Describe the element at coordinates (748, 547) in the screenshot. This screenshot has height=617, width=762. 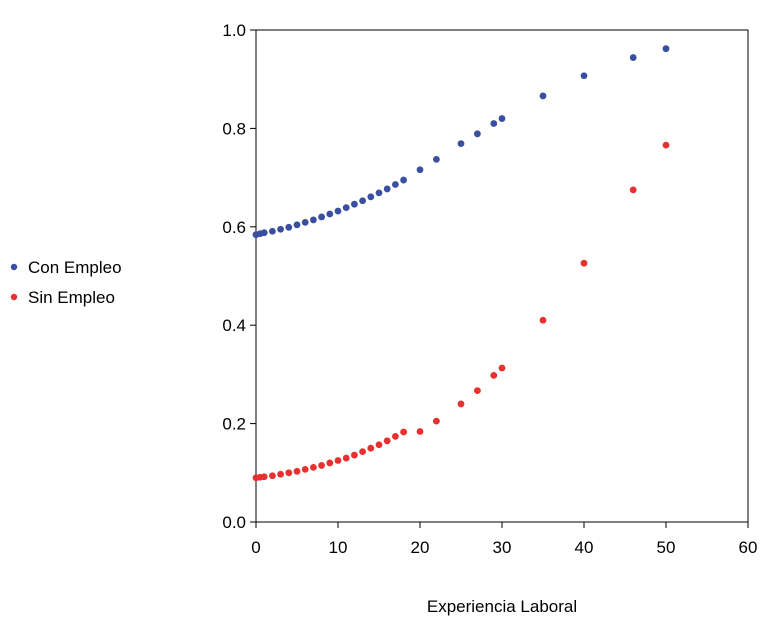
I see `x-tick-label: 60` at that location.